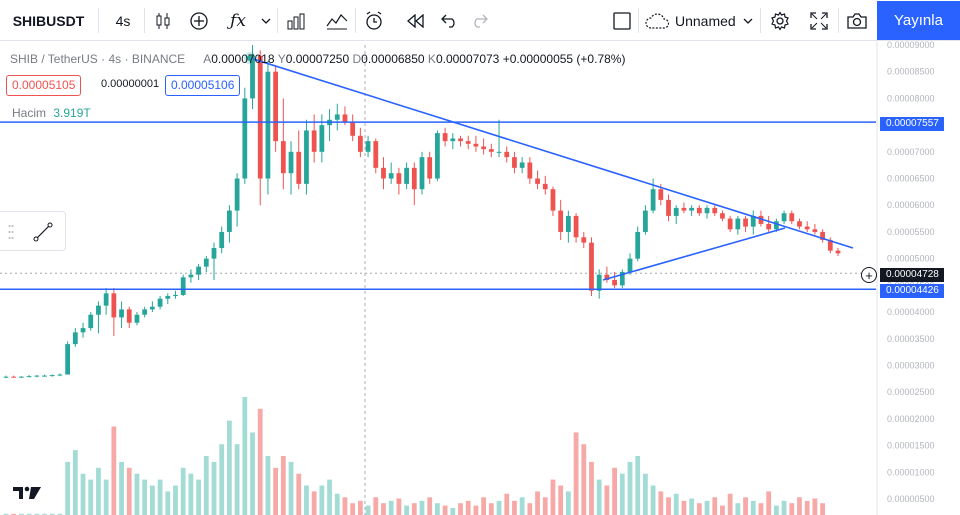 The width and height of the screenshot is (960, 515). I want to click on settings-button, so click(780, 20).